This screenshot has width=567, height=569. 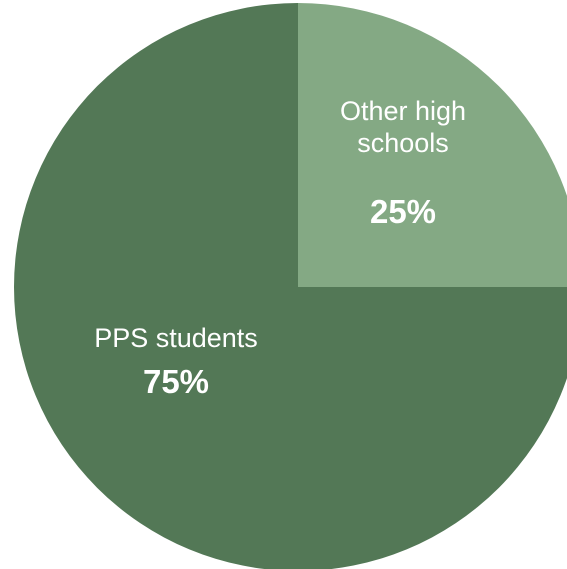 I want to click on slice-0-value-label: 25%, so click(x=403, y=211).